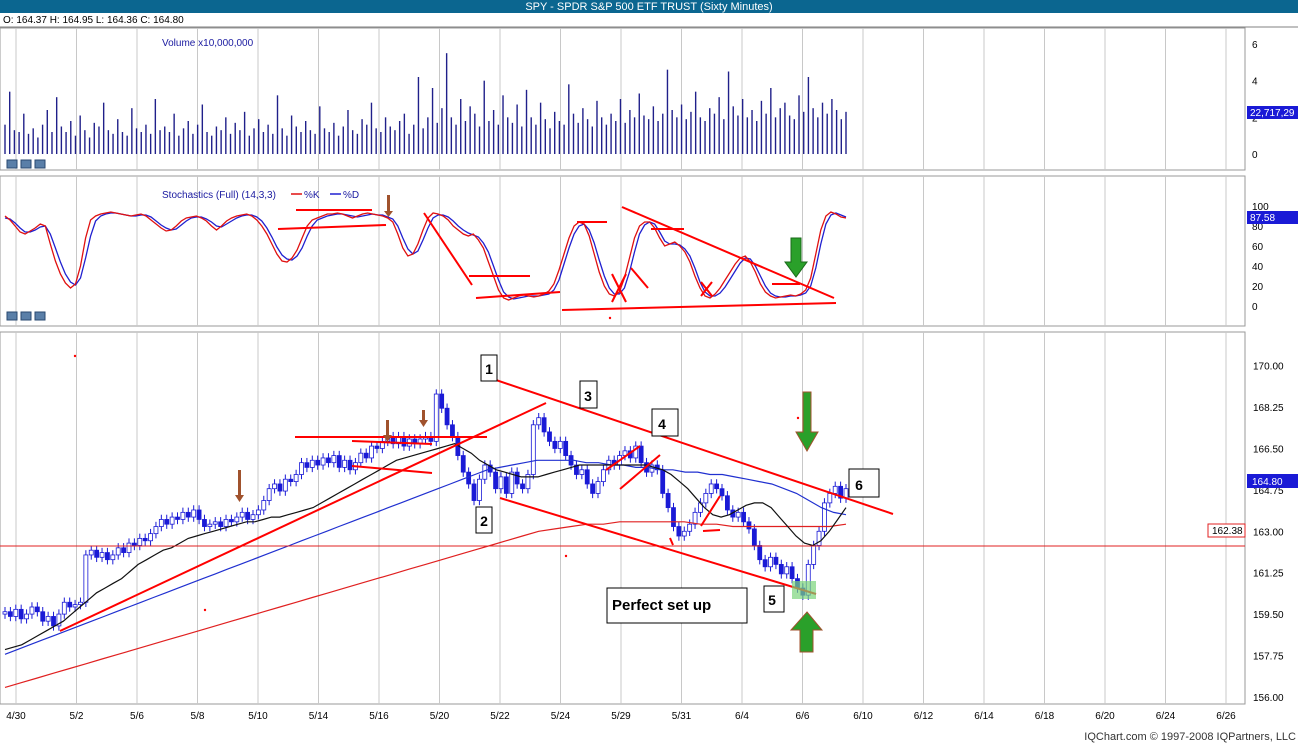 This screenshot has height=743, width=1298. I want to click on x-tick-label: 6/24, so click(1166, 716).